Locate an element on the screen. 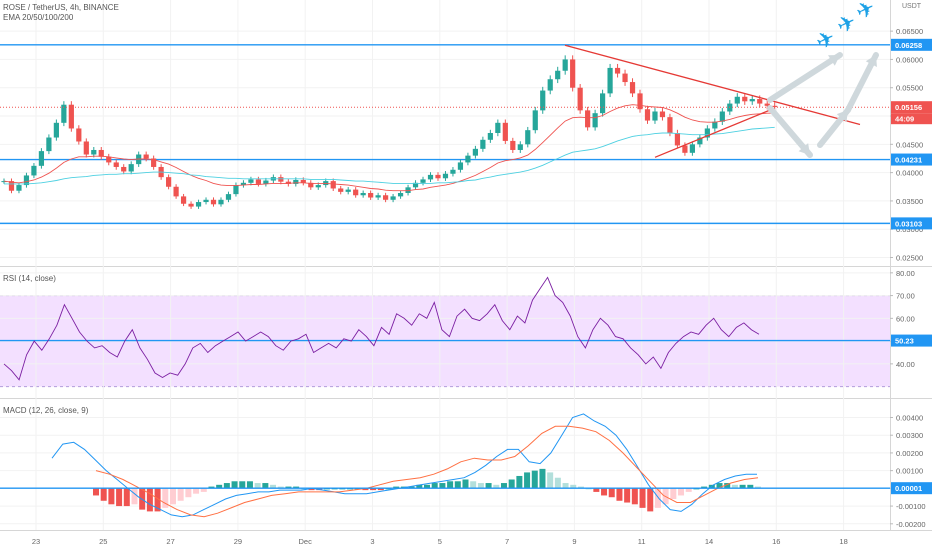  price-tick-label: 0.03500 is located at coordinates (909, 201).